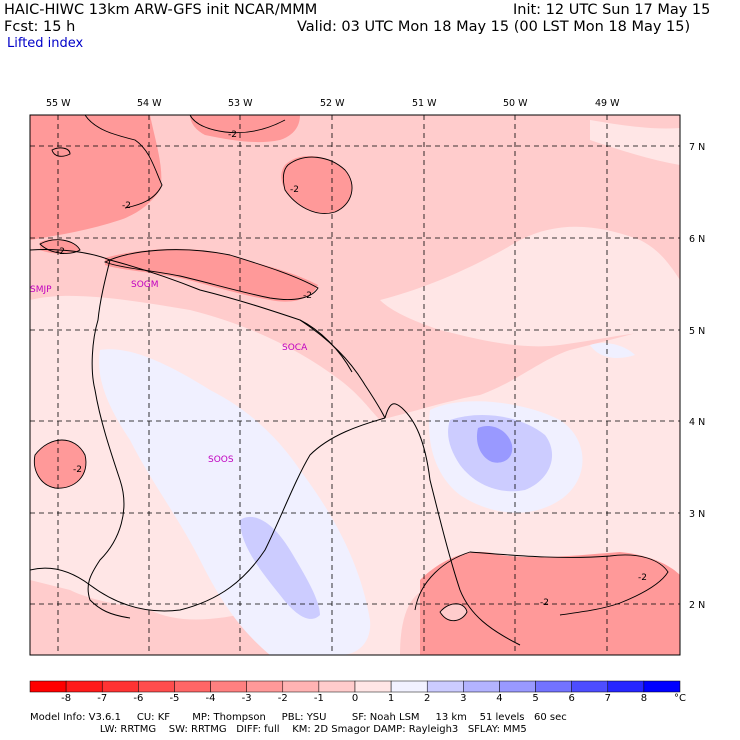 This screenshot has height=740, width=740. I want to click on lon-label: 54 W, so click(149, 103).